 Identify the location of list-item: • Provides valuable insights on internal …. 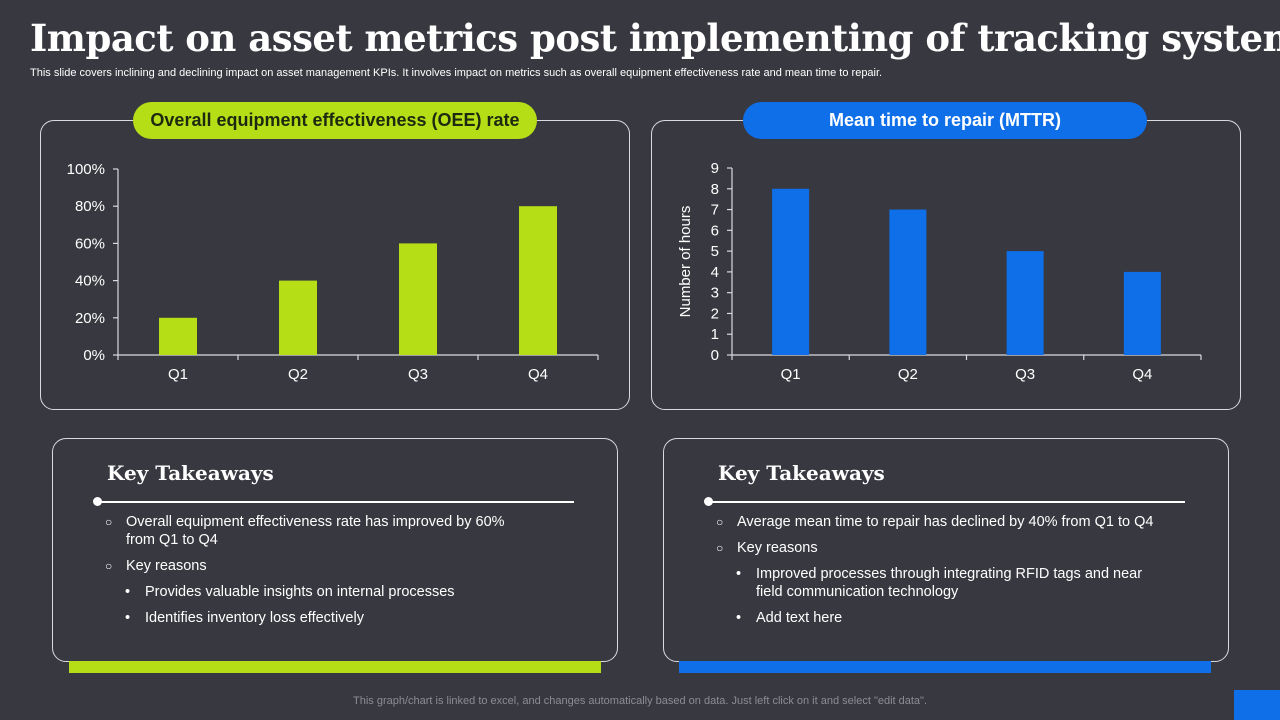
(290, 592).